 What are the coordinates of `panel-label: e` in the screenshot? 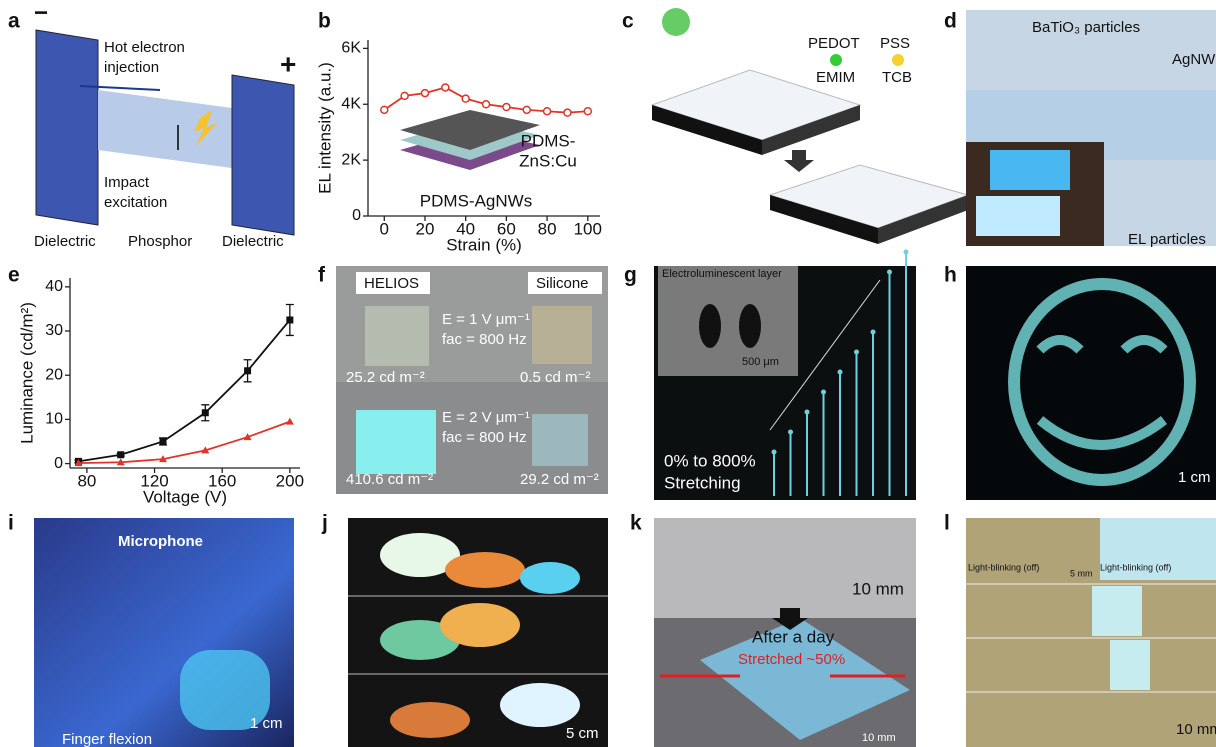 It's located at (14, 275).